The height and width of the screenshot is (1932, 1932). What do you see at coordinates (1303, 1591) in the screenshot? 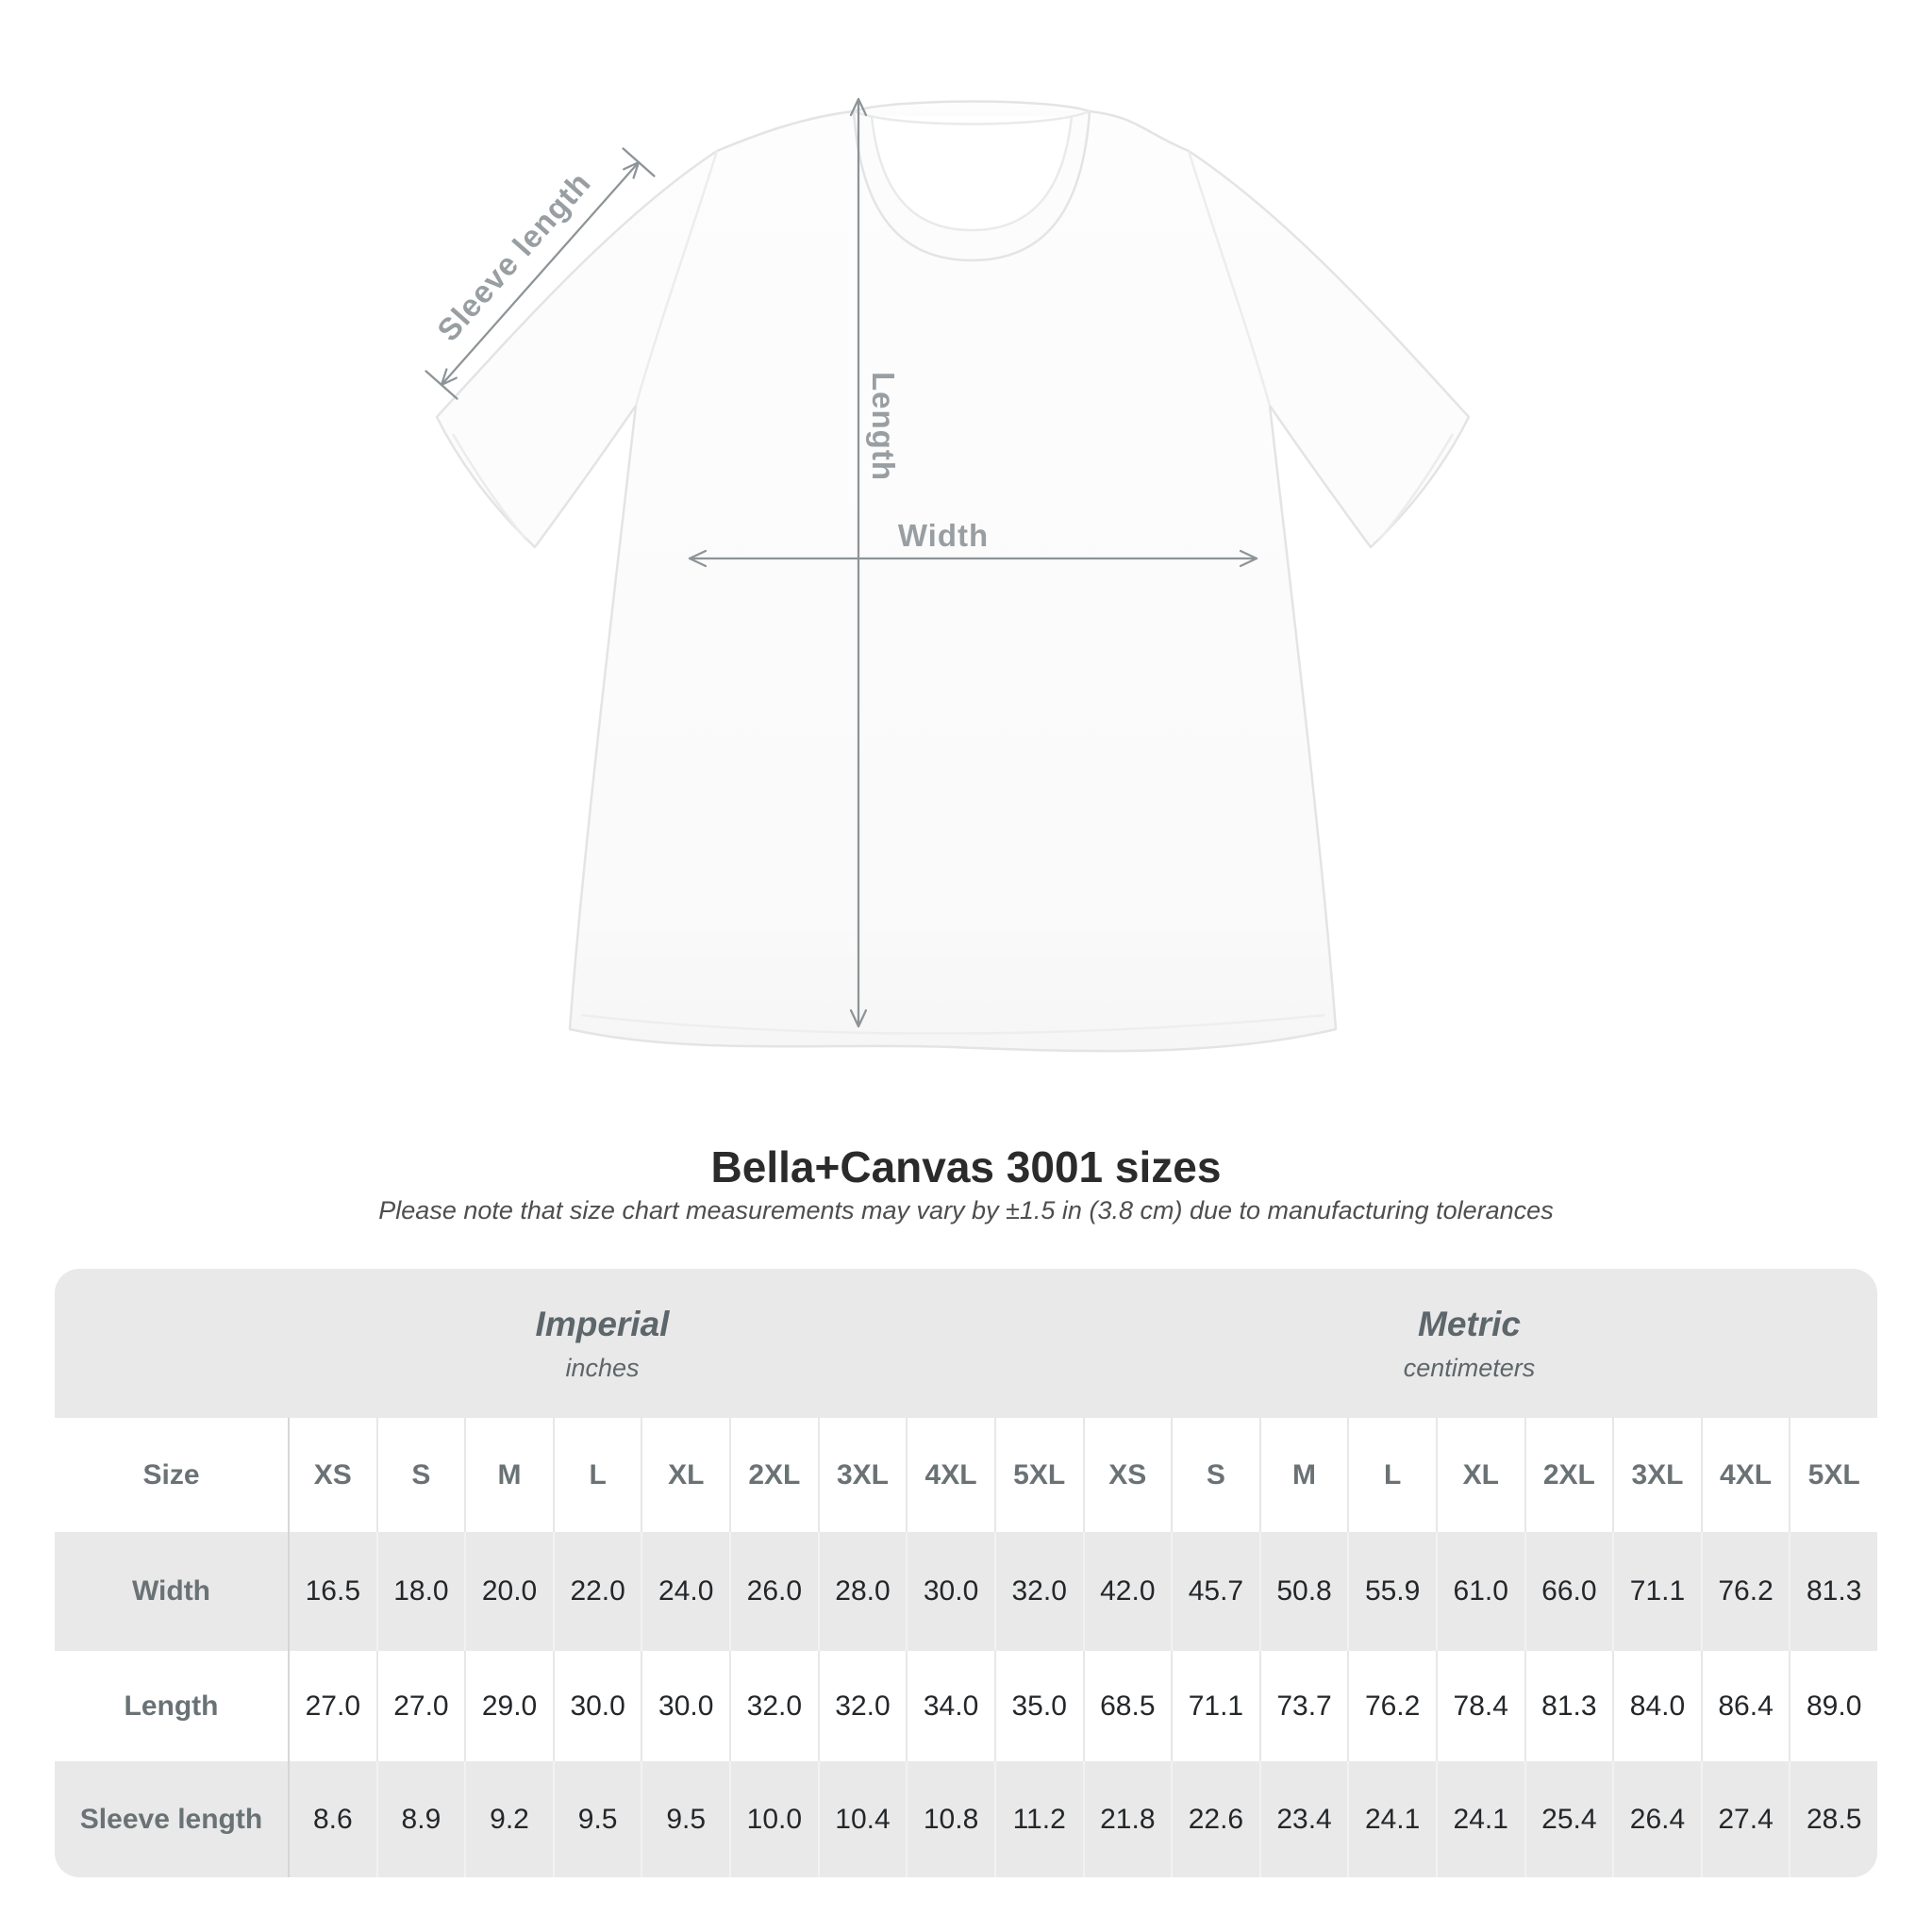
I see `table-cell: 50.8` at bounding box center [1303, 1591].